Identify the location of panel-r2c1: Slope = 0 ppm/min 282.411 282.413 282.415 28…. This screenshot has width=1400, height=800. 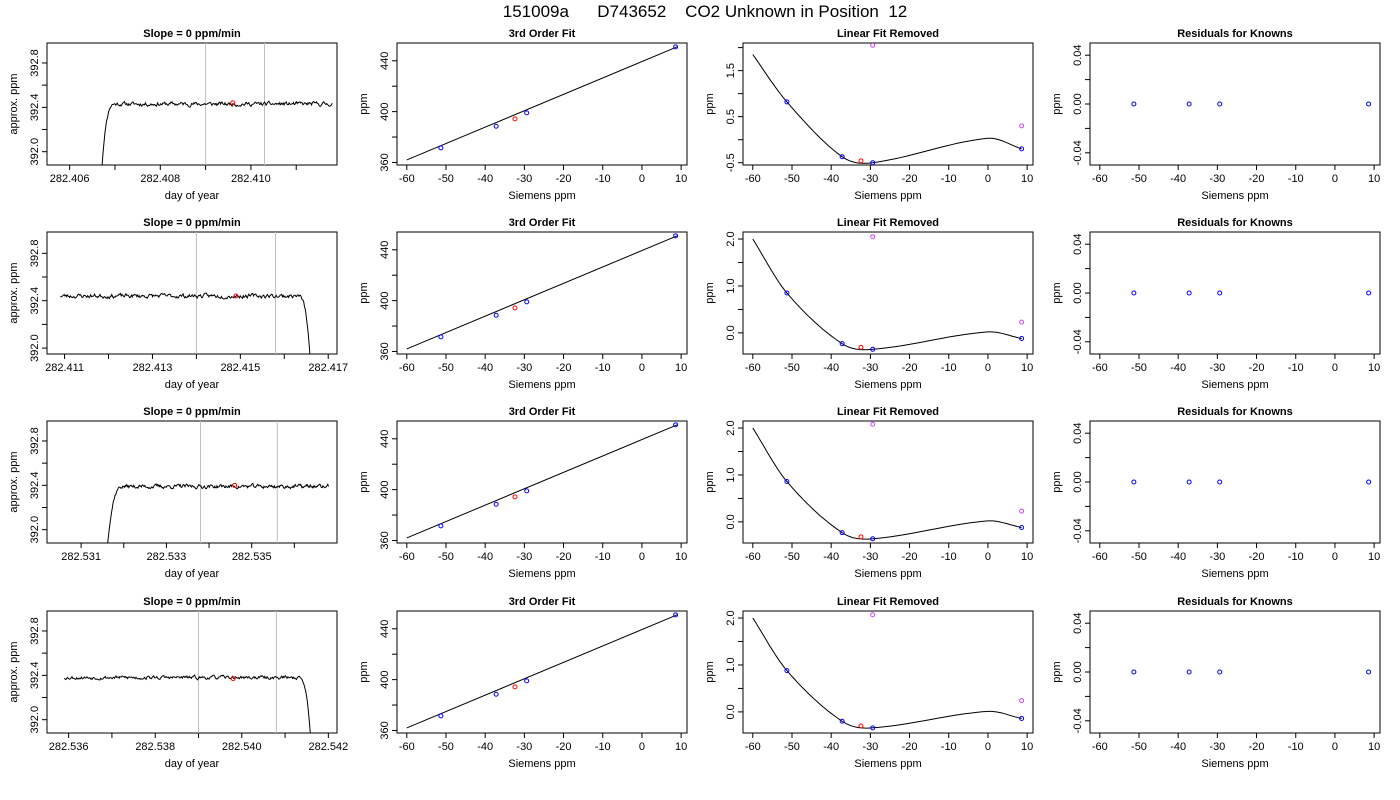
(178, 304).